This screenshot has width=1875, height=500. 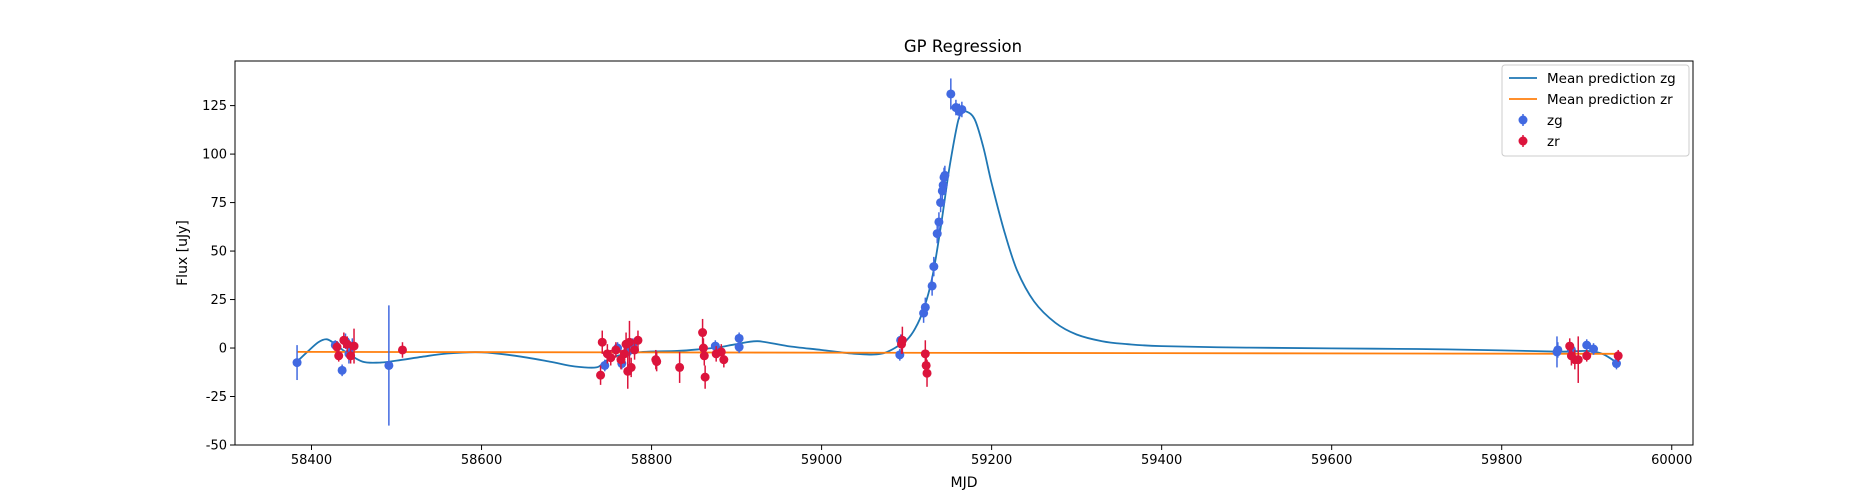 What do you see at coordinates (1161, 460) in the screenshot?
I see `x-tick-label: 59400` at bounding box center [1161, 460].